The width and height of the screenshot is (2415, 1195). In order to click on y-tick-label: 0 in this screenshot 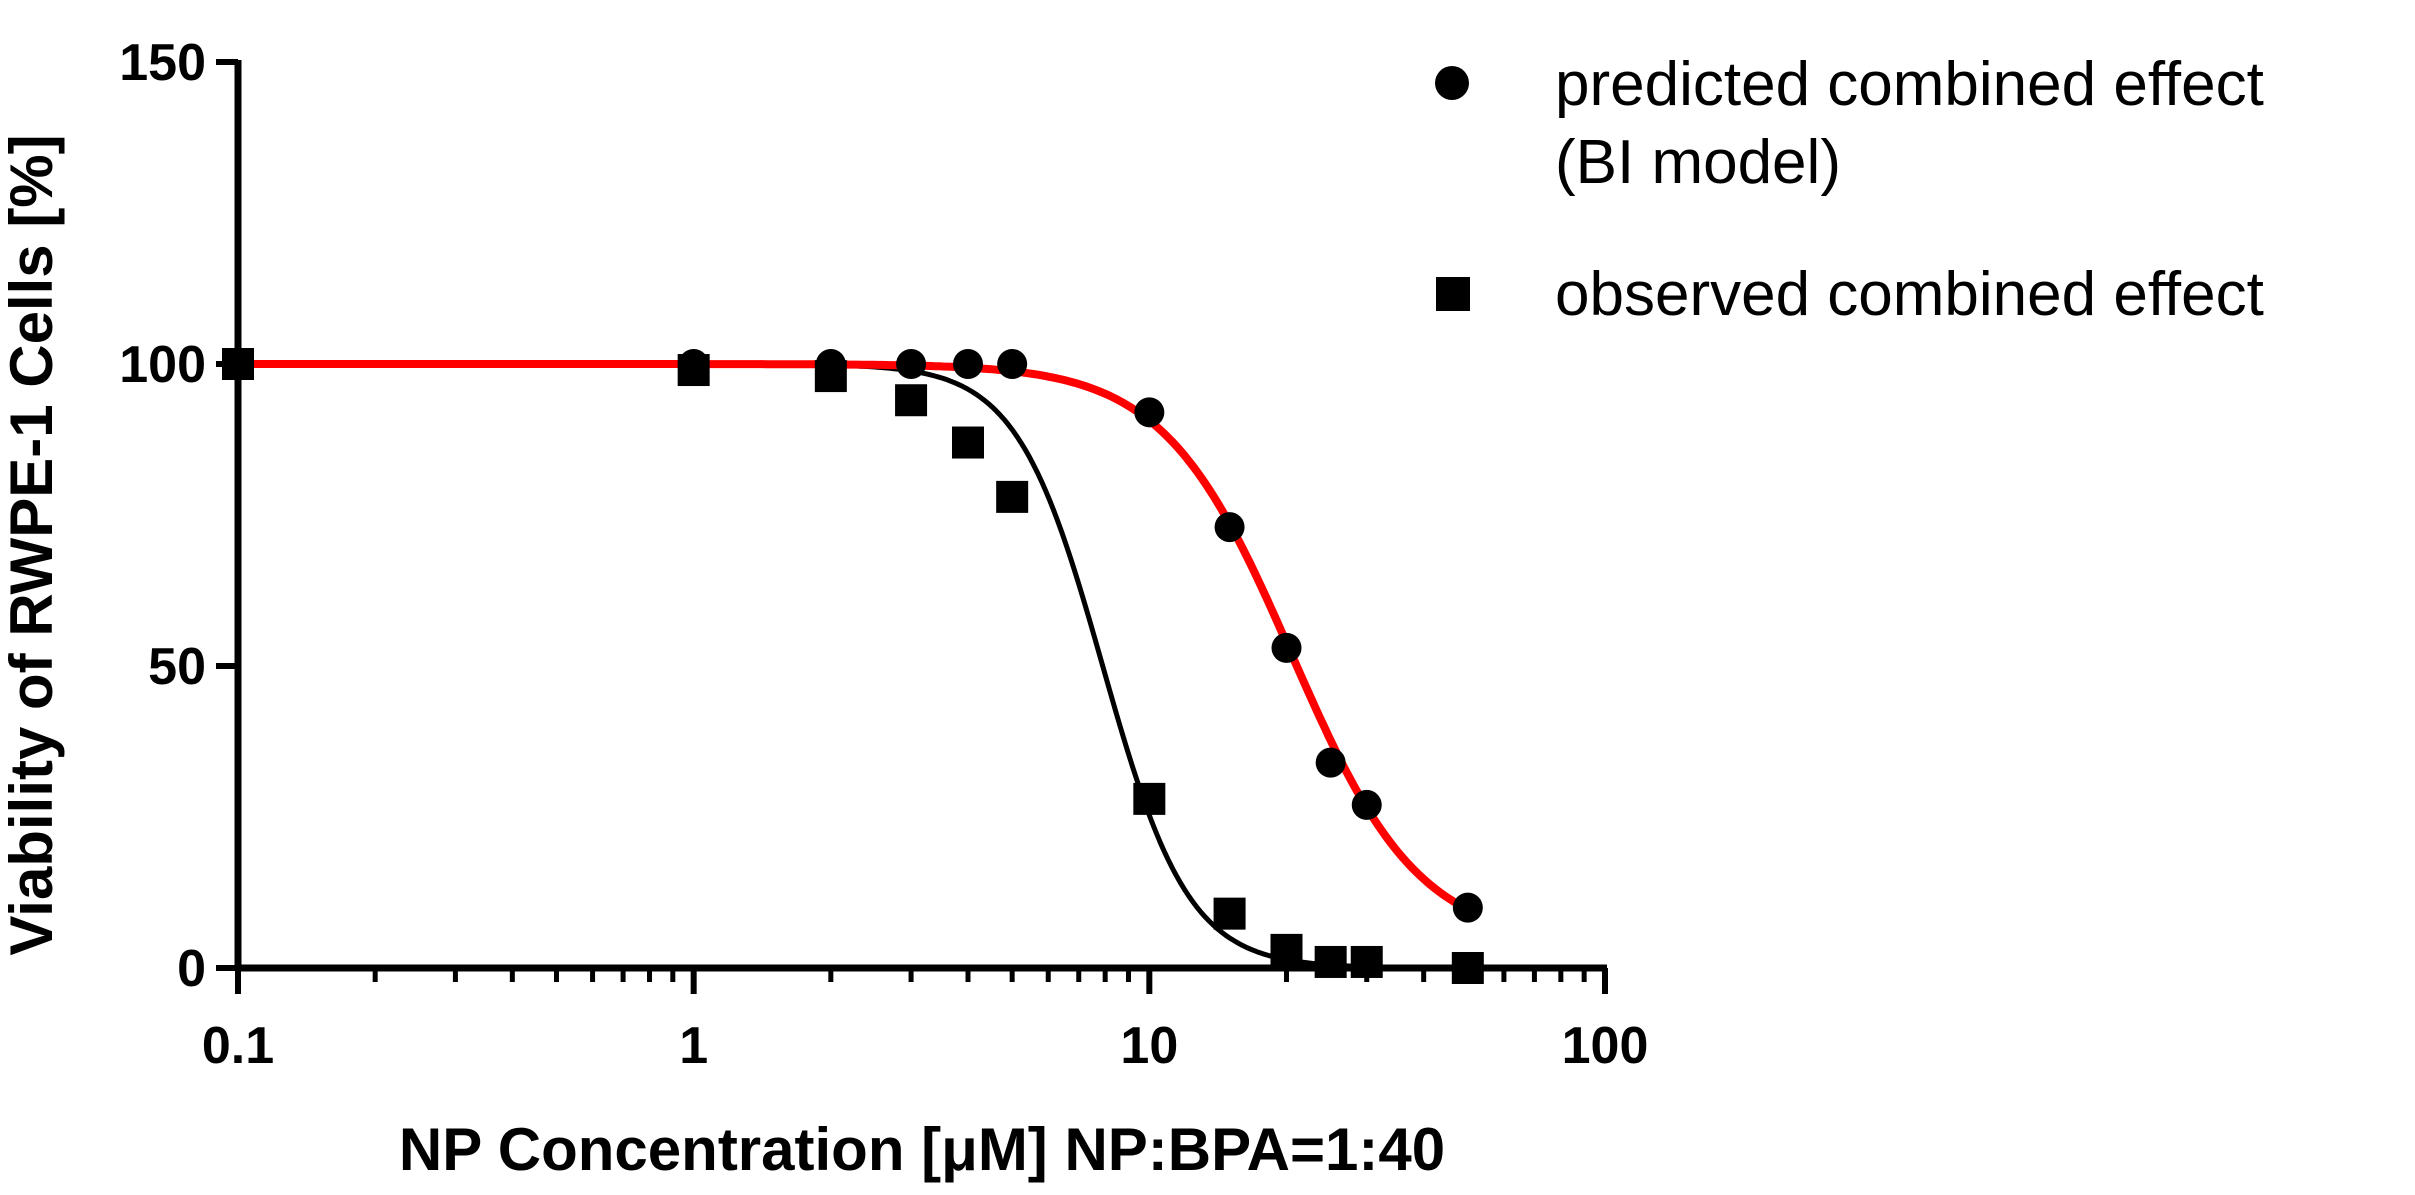, I will do `click(191, 969)`.